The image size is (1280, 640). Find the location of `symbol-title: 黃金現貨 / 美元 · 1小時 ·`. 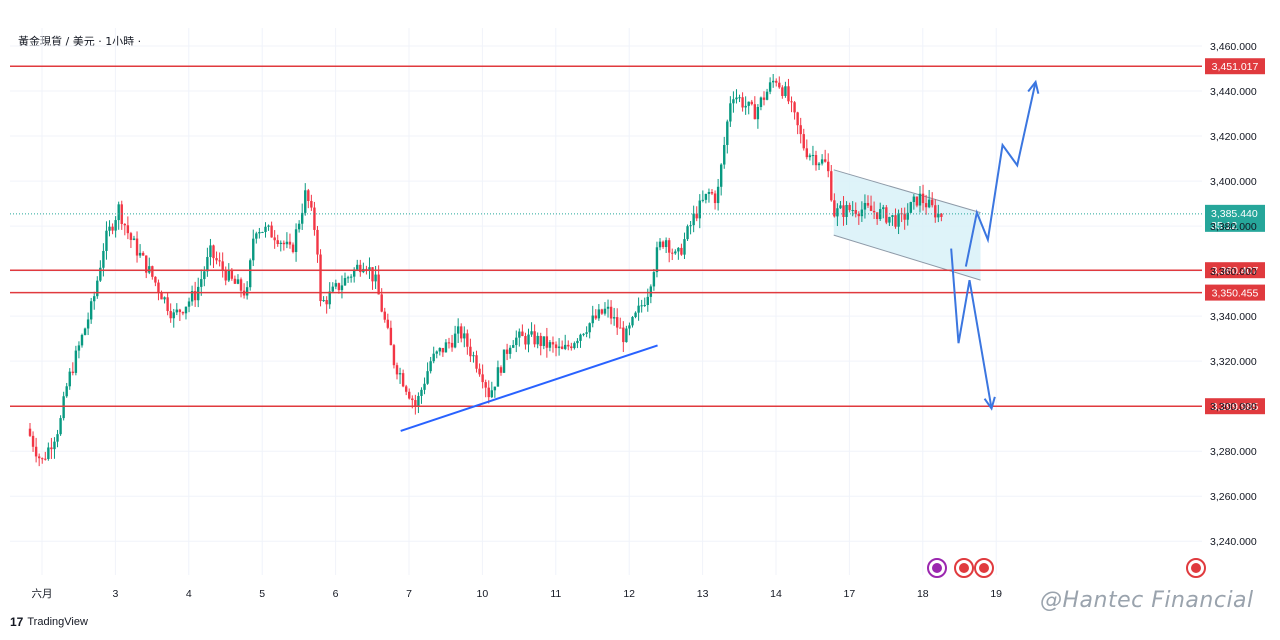

symbol-title: 黃金現貨 / 美元 · 1小時 · is located at coordinates (80, 41).